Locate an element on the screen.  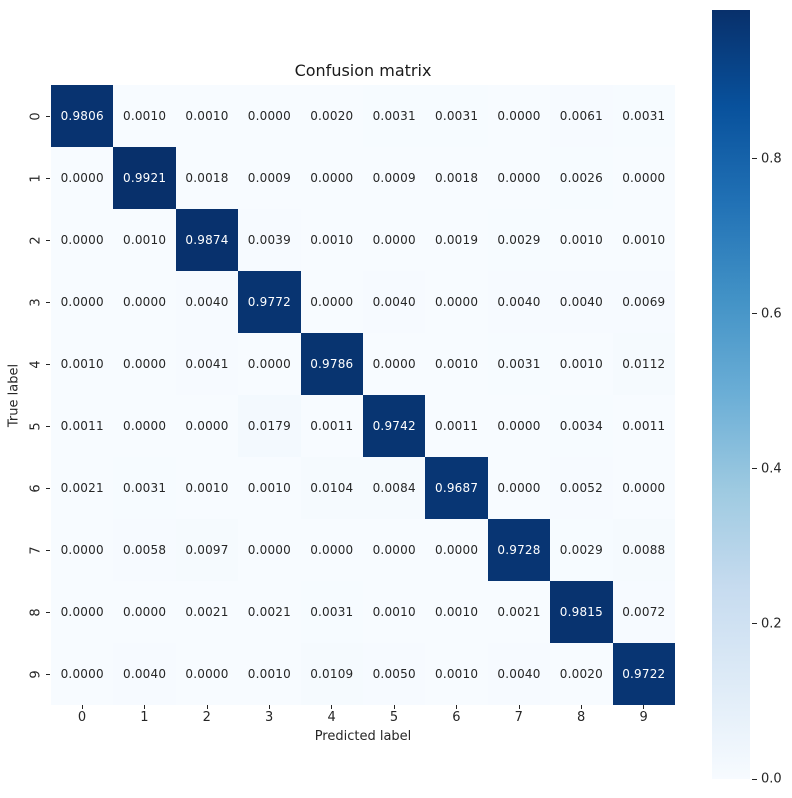
x-tick-label: 0 is located at coordinates (82, 717).